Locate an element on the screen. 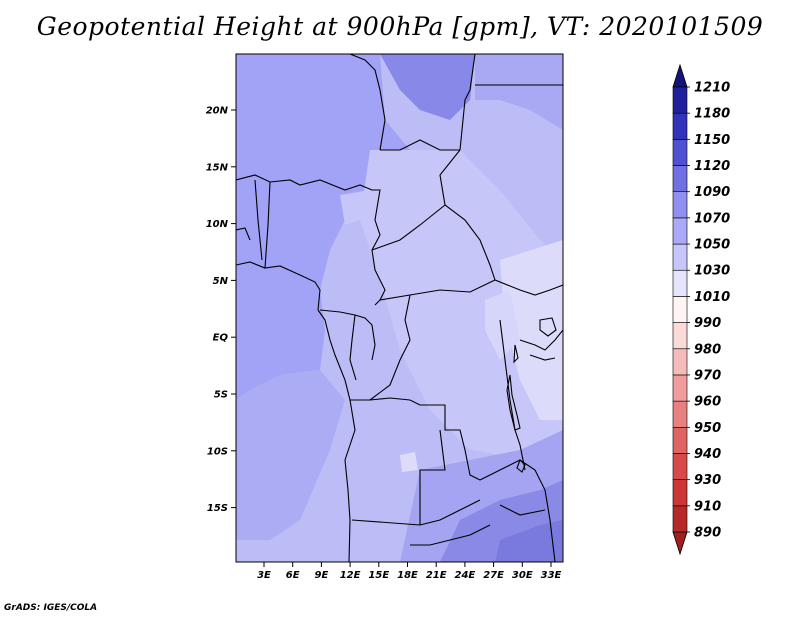 The image size is (800, 618). lon-label: 12E is located at coordinates (350, 575).